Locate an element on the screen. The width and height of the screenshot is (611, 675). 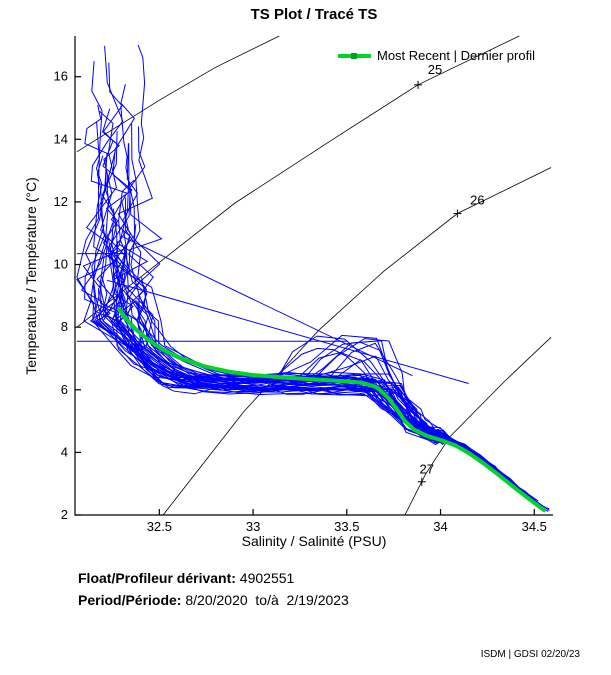
legend: Most Recent | Dernier profil is located at coordinates (436, 55).